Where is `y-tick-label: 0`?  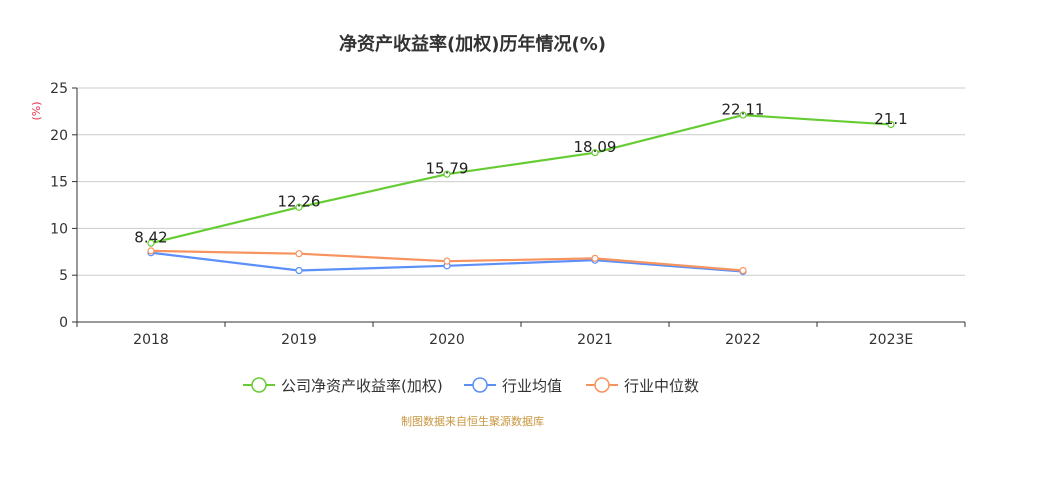 y-tick-label: 0 is located at coordinates (63, 323).